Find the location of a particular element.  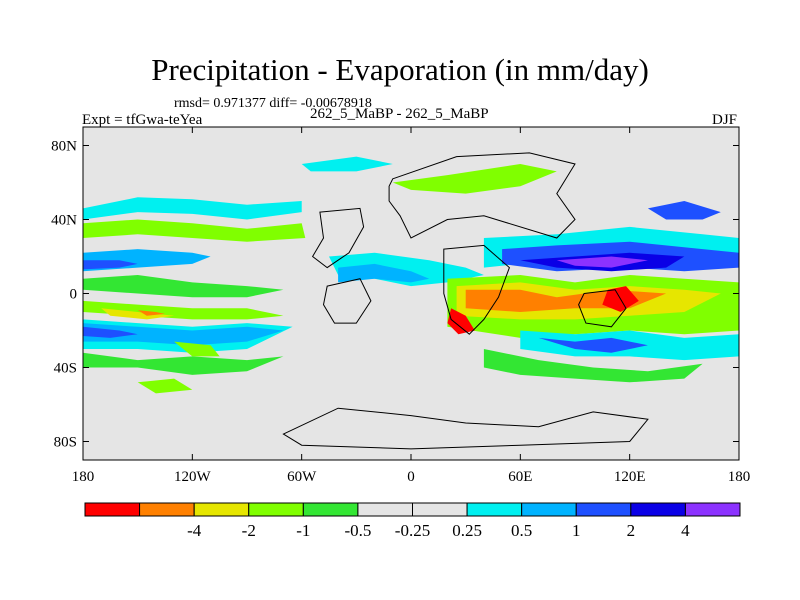

colorbar-label: -4 is located at coordinates (194, 530).